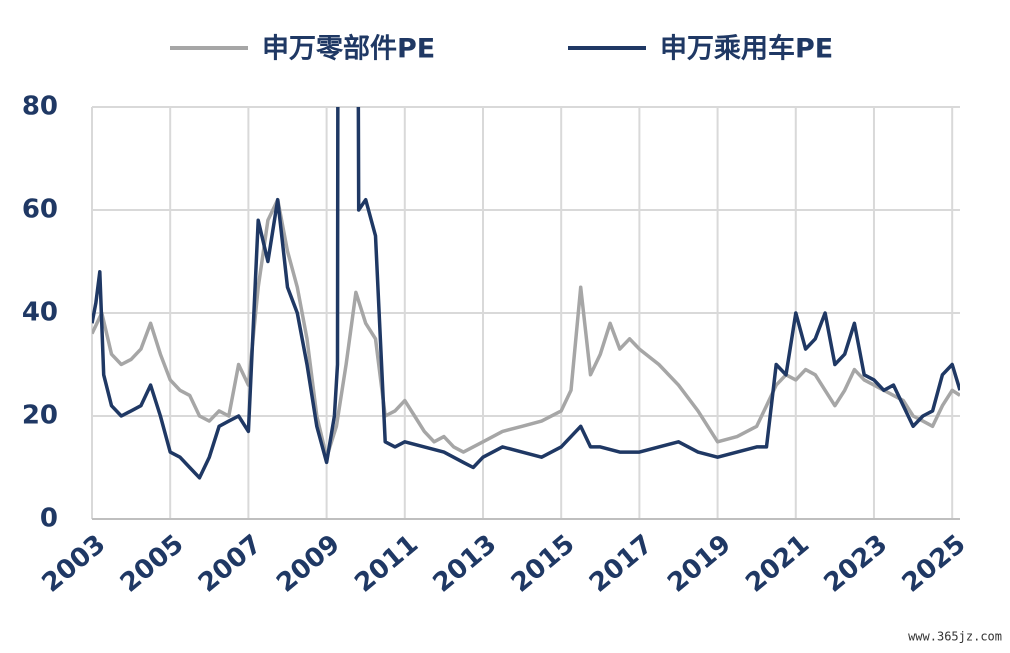  Describe the element at coordinates (348, 49) in the screenshot. I see `legend-label: 申万零部件PE` at that location.